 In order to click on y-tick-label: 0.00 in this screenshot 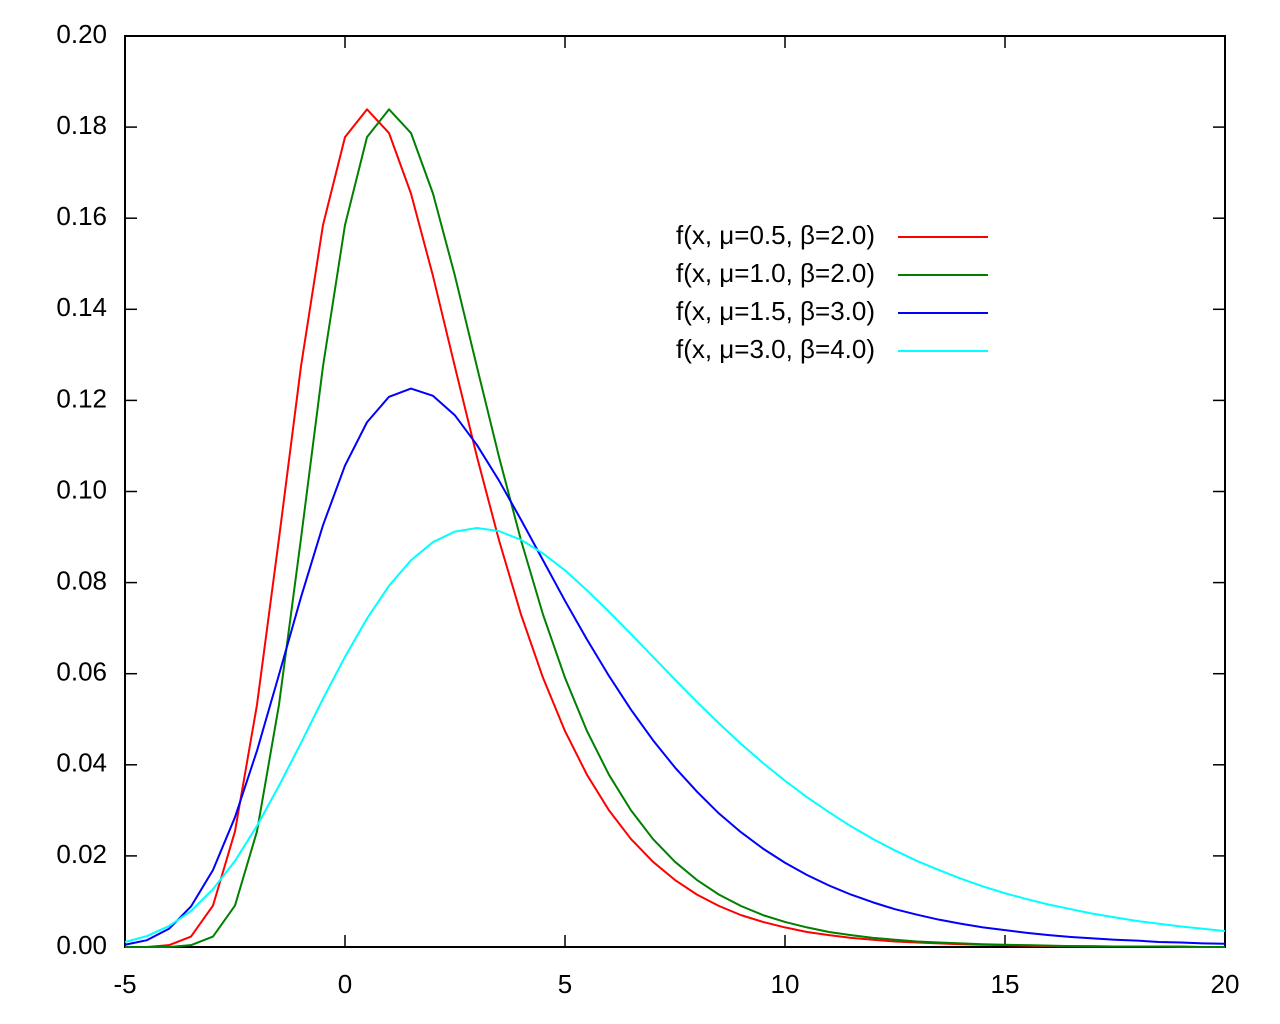, I will do `click(81, 945)`.